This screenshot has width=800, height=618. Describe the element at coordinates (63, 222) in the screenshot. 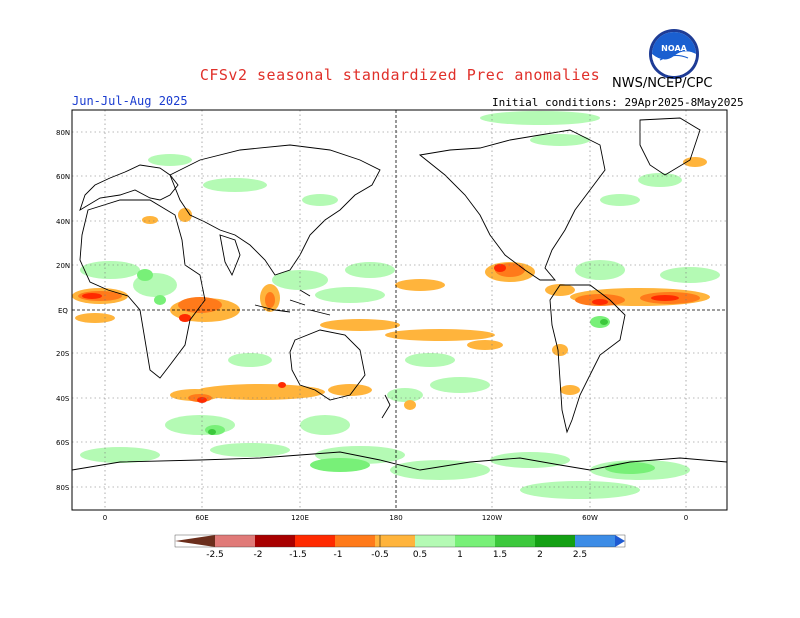

I see `lat-label: 40N` at that location.